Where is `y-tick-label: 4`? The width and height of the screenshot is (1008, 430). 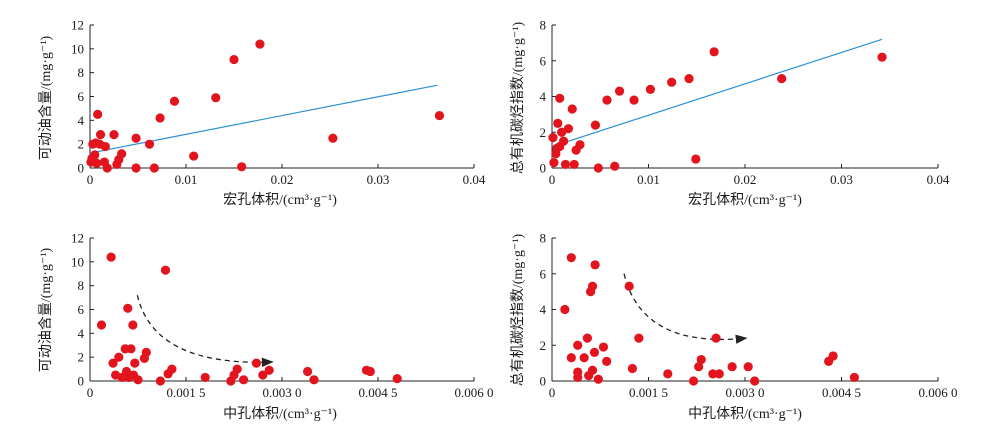
y-tick-label: 4 is located at coordinates (81, 120).